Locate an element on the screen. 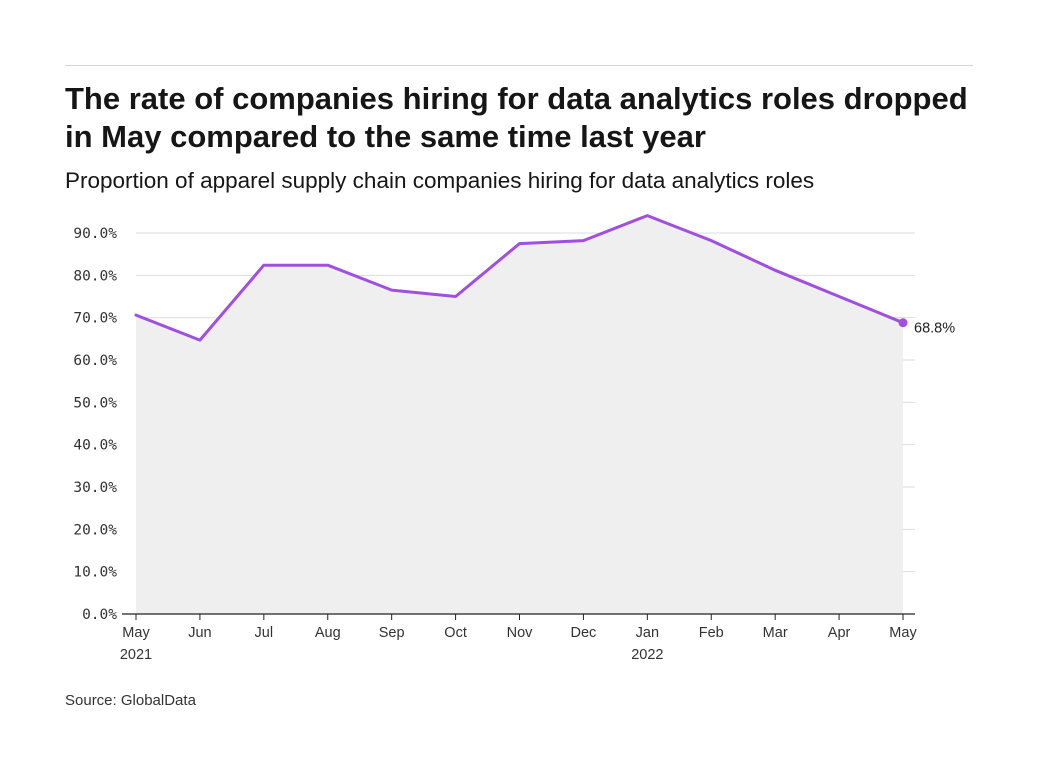 Image resolution: width=1038 pixels, height=778 pixels. series-line is located at coordinates (519, 278).